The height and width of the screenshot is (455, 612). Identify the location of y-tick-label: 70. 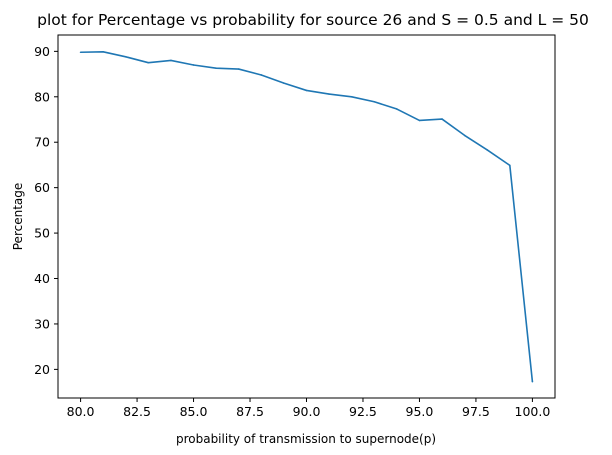
(42, 142).